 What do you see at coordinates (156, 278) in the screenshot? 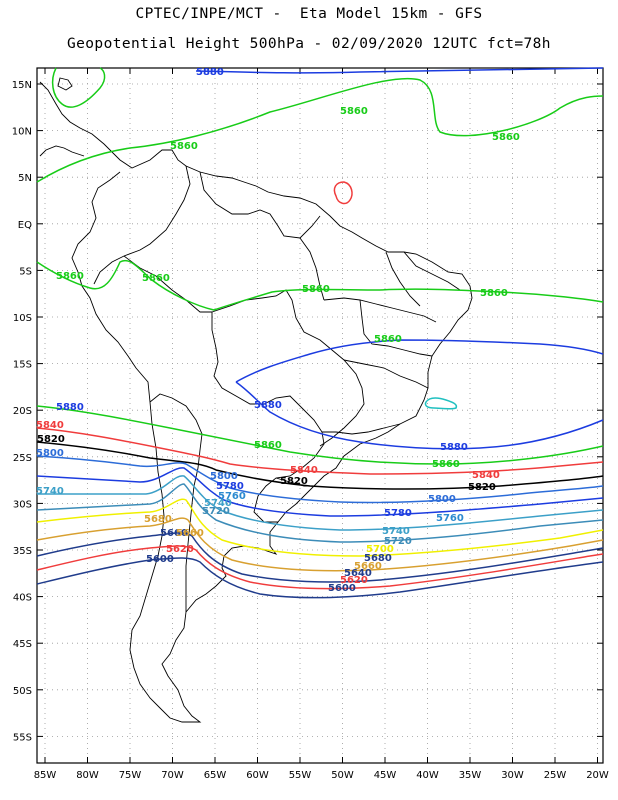
I see `contour-label-5860-equator-mid: 5860` at bounding box center [156, 278].